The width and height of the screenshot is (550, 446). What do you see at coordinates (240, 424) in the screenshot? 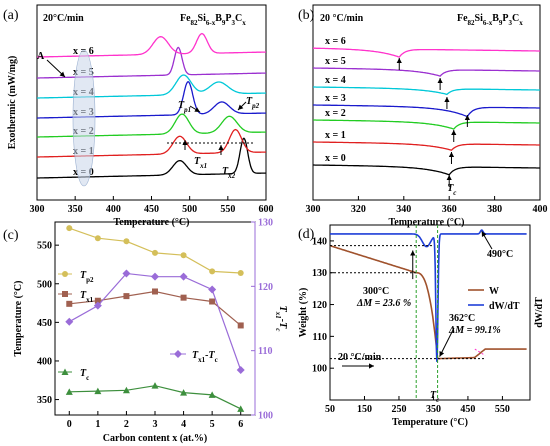
I see `panel-c-xtick-label: 6` at bounding box center [240, 424].